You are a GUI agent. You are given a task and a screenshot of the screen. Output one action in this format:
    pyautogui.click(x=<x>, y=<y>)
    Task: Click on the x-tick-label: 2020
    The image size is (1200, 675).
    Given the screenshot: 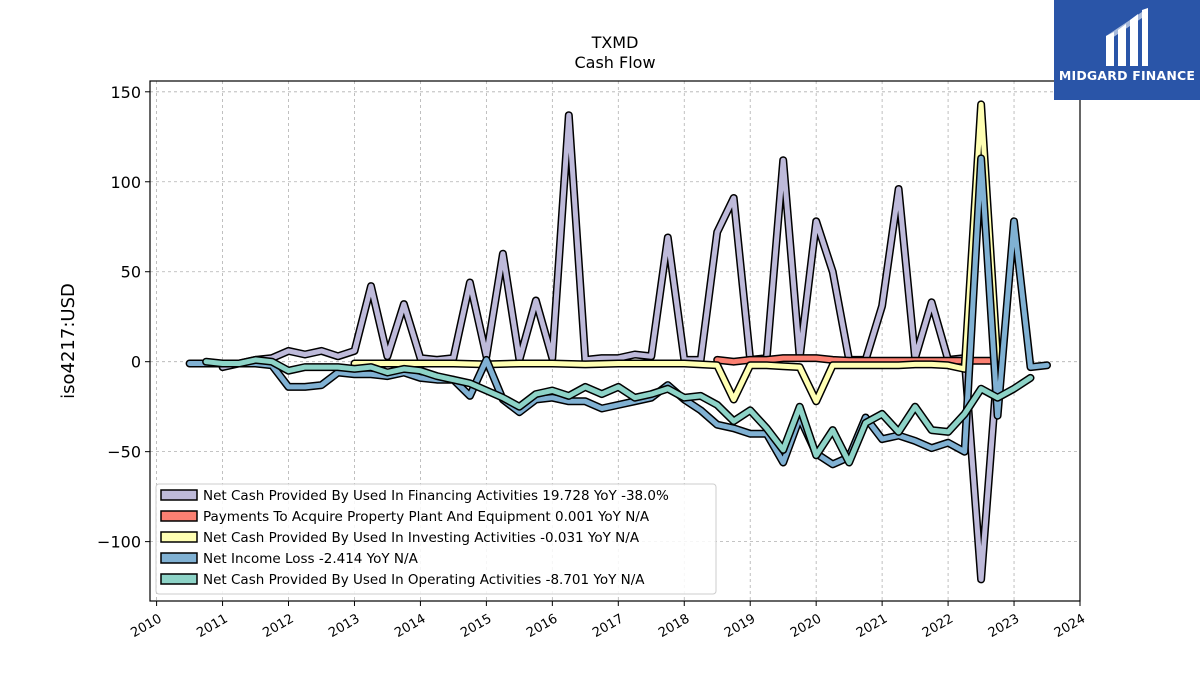 What is the action you would take?
    pyautogui.click(x=806, y=626)
    